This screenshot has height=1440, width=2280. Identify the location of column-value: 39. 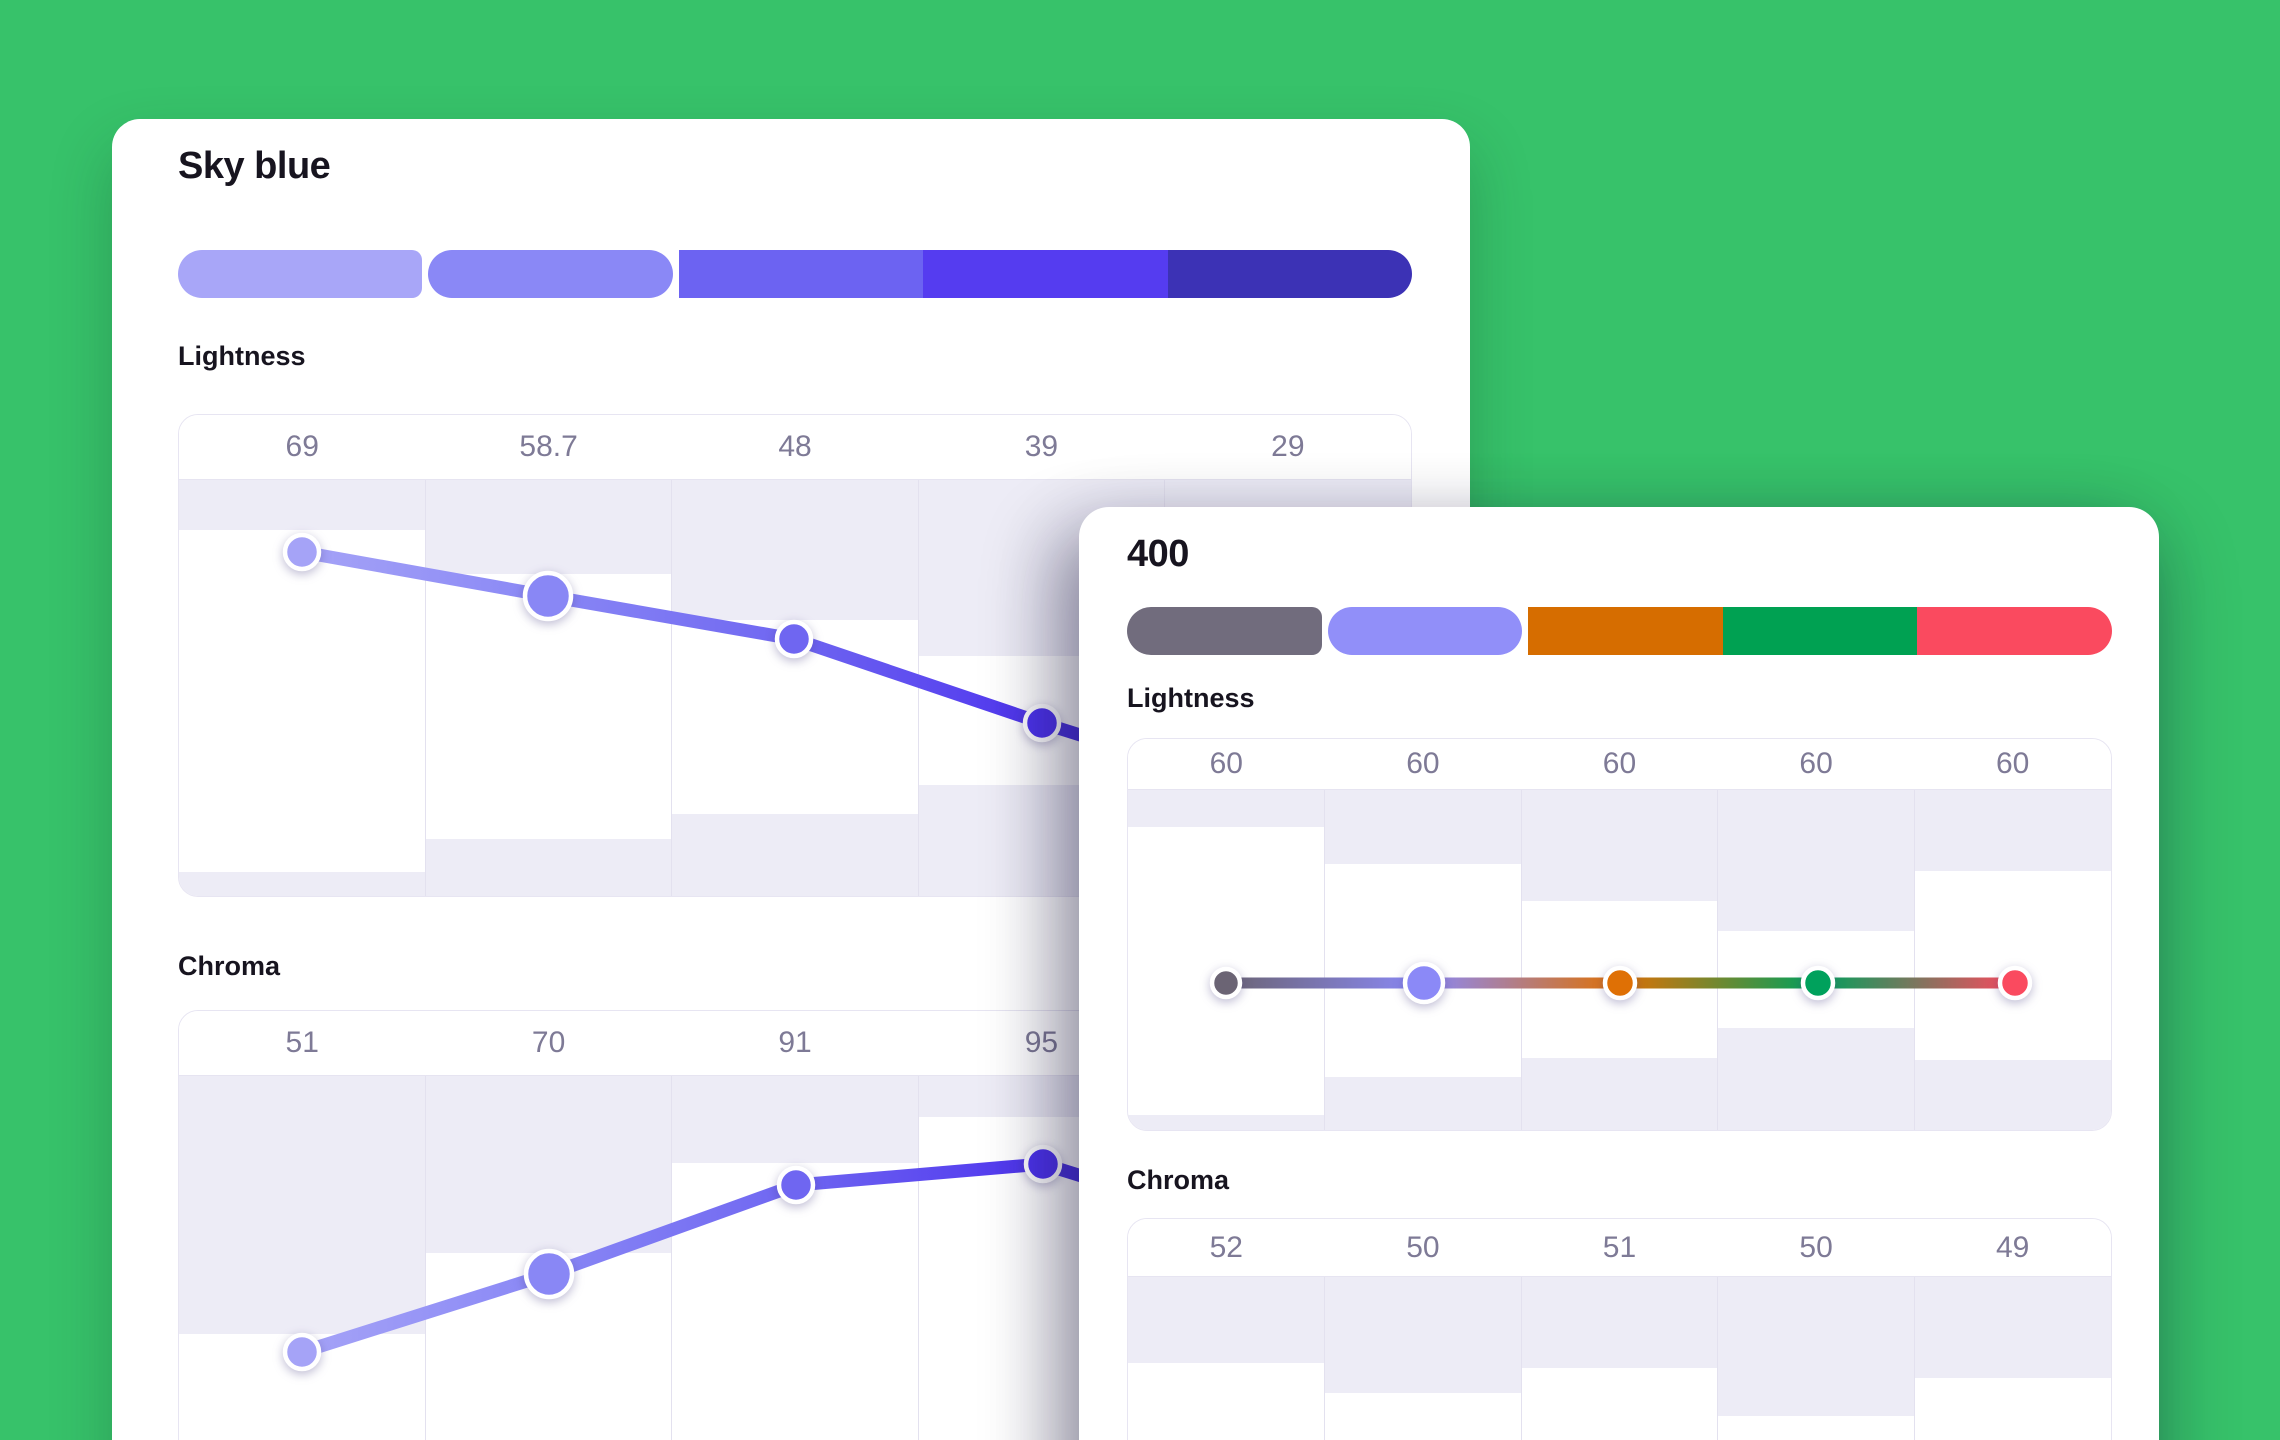
(1041, 446).